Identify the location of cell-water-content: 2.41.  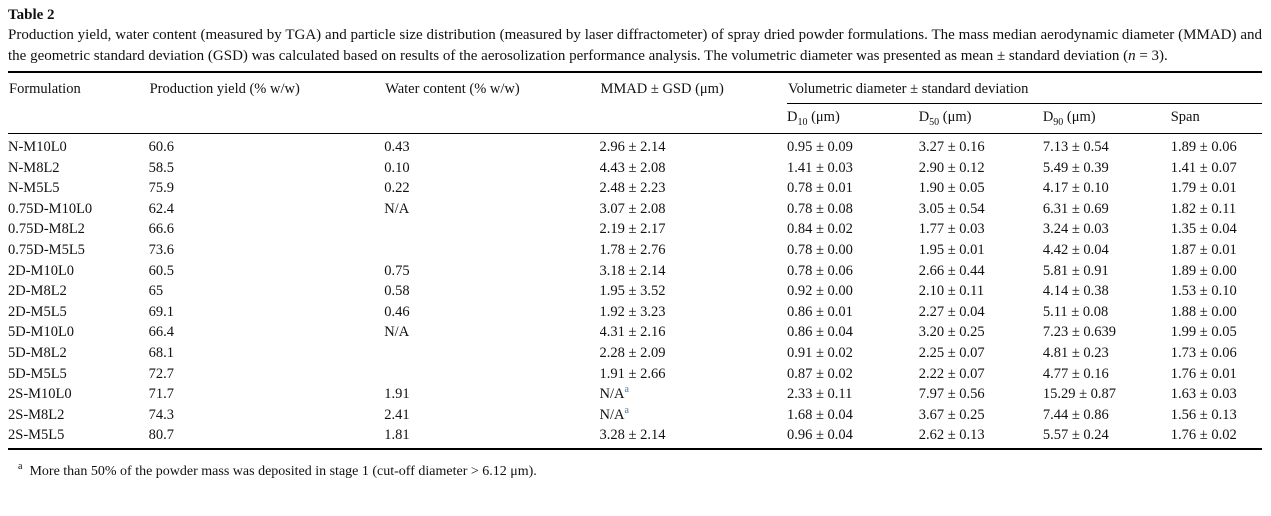
(397, 414).